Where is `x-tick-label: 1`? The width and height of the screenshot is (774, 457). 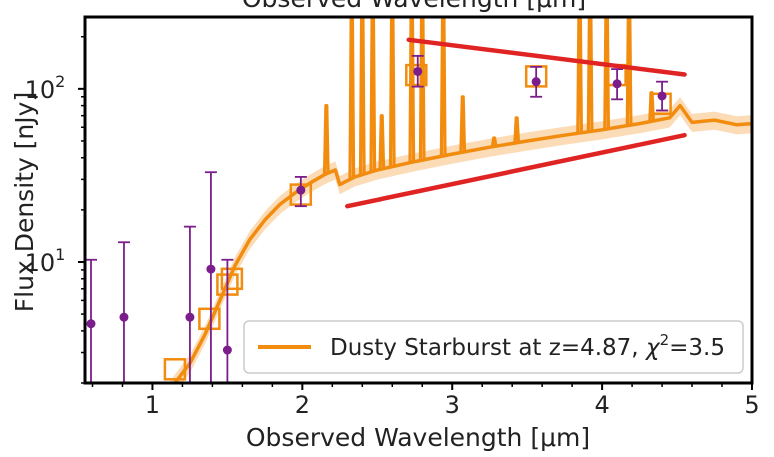
x-tick-label: 1 is located at coordinates (152, 405).